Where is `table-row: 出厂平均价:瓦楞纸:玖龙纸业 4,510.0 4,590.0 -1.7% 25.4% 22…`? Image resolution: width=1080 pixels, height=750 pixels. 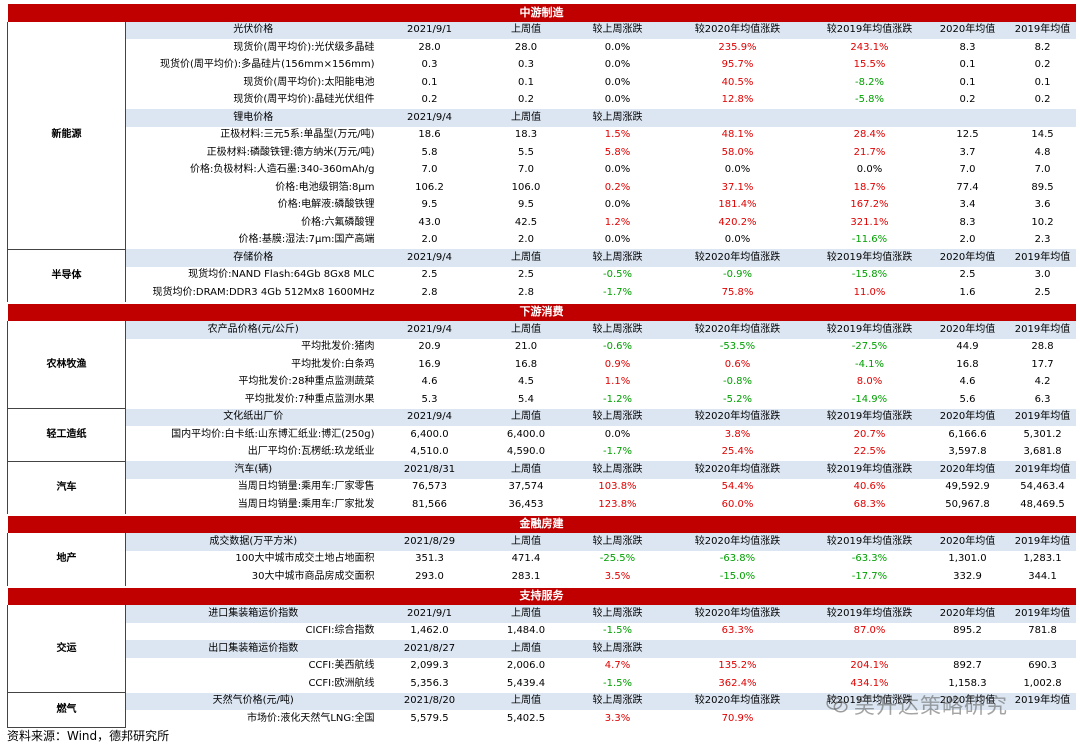 table-row: 出厂平均价:瓦楞纸:玖龙纸业 4,510.0 4,590.0 -1.7% 25.4% 22… is located at coordinates (542, 452).